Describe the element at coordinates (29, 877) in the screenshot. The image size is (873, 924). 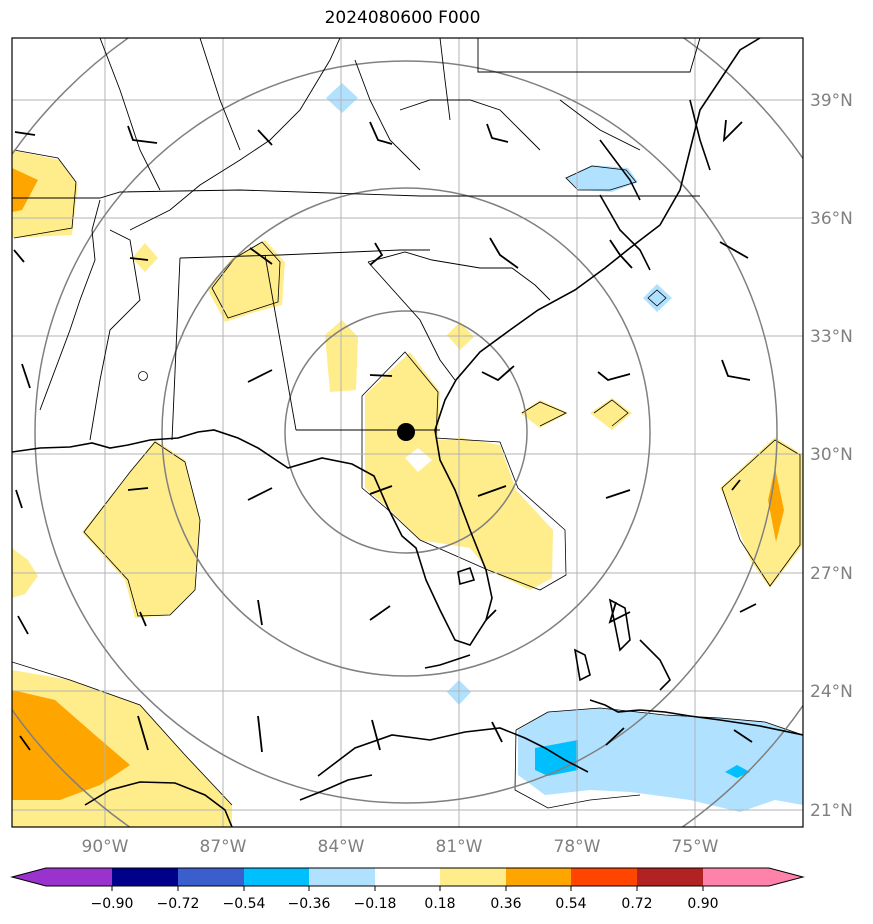
I see `colorbar-low-extend` at that location.